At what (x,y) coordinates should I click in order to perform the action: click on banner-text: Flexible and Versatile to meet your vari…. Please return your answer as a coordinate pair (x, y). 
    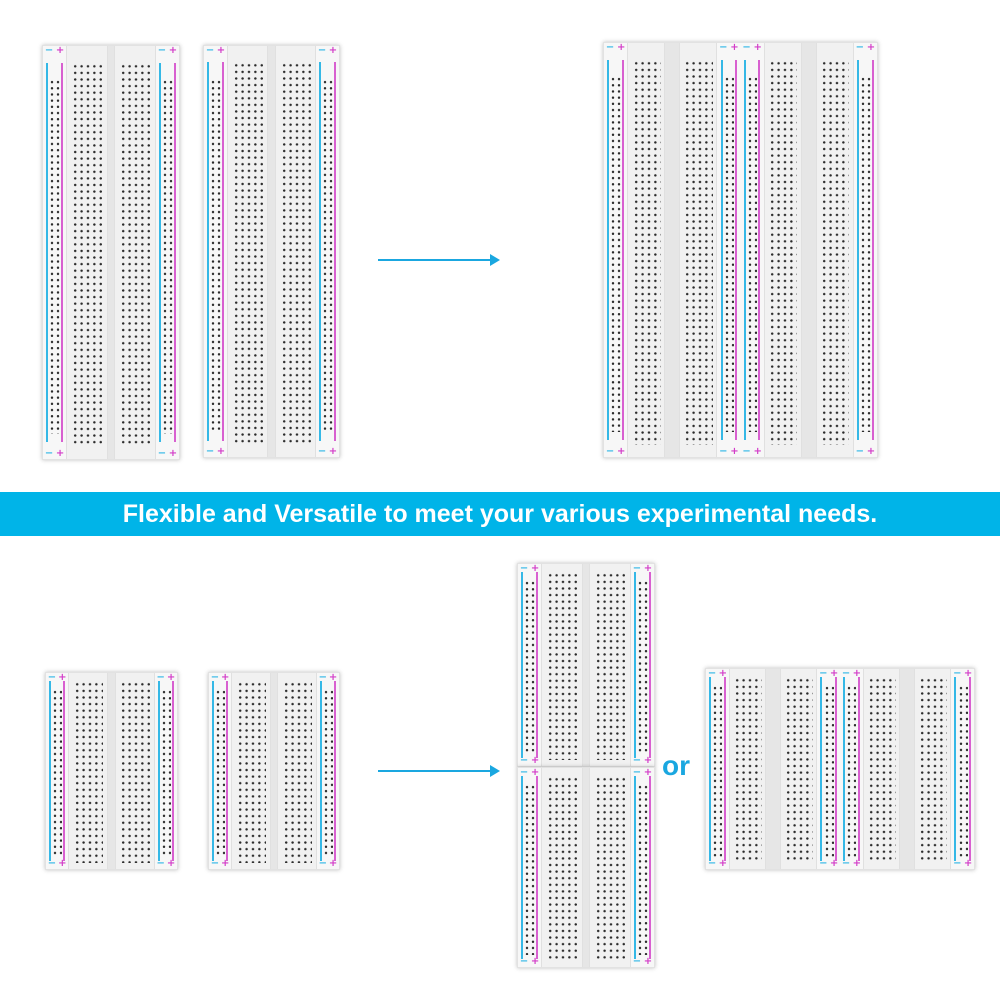
    Looking at the image, I should click on (500, 513).